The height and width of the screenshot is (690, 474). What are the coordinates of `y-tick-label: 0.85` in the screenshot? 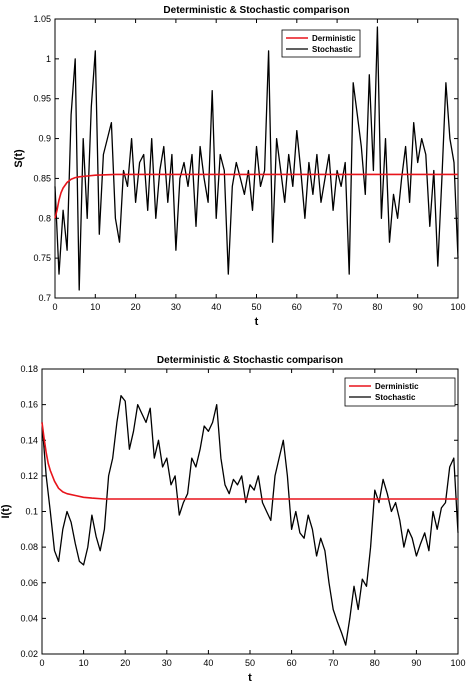 It's located at (42, 178).